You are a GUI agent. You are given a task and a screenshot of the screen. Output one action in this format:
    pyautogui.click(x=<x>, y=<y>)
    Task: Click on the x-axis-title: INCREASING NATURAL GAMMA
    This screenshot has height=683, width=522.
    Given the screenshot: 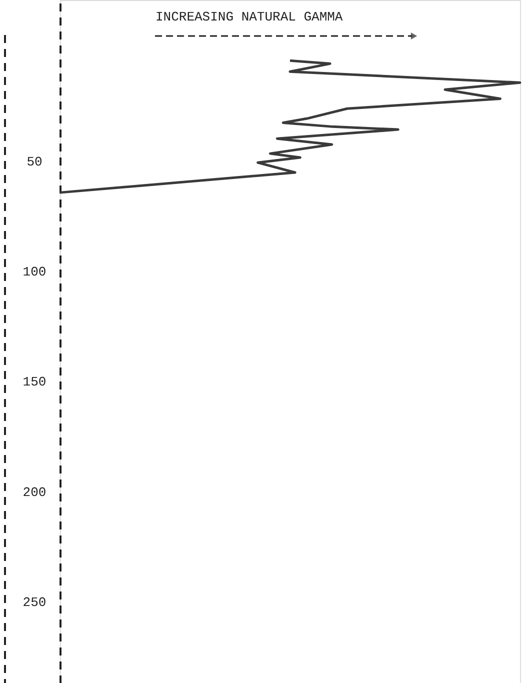 What is the action you would take?
    pyautogui.click(x=249, y=17)
    